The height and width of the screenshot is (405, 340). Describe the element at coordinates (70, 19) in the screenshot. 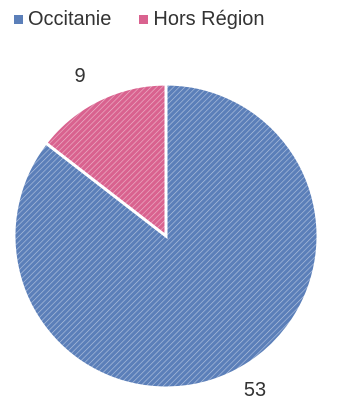

I see `legend-label-occitanie: Occitanie` at that location.